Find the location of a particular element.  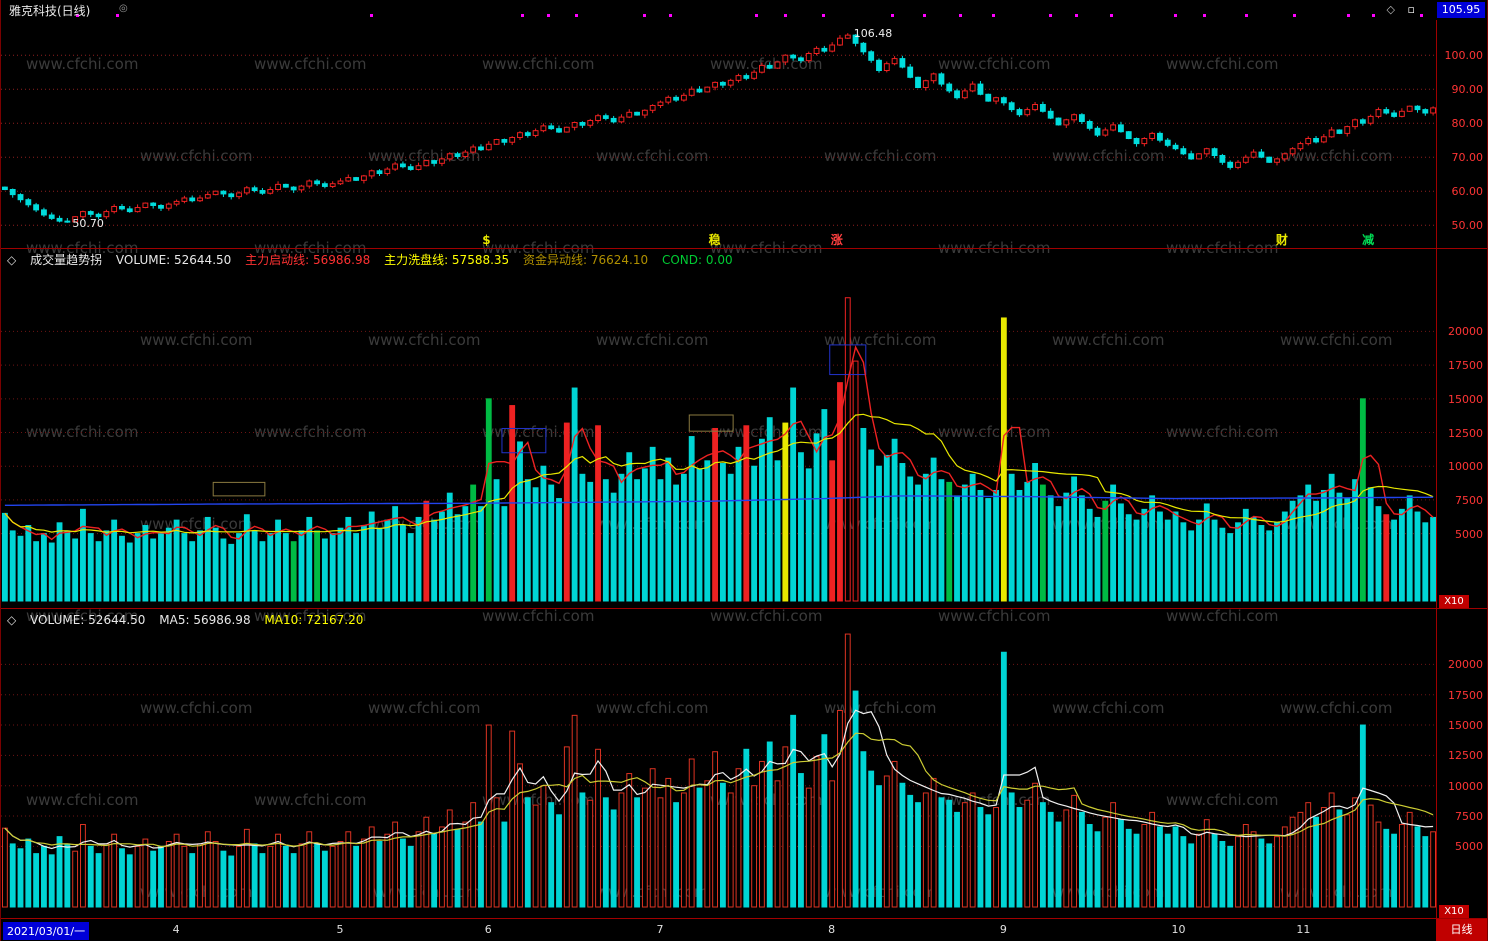

volume-tick: 7500 is located at coordinates (1469, 817).